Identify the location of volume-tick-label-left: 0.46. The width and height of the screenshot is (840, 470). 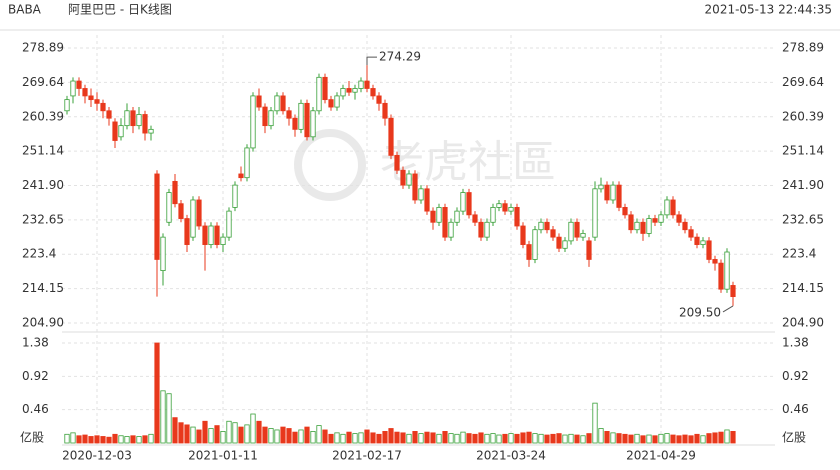
(35, 409).